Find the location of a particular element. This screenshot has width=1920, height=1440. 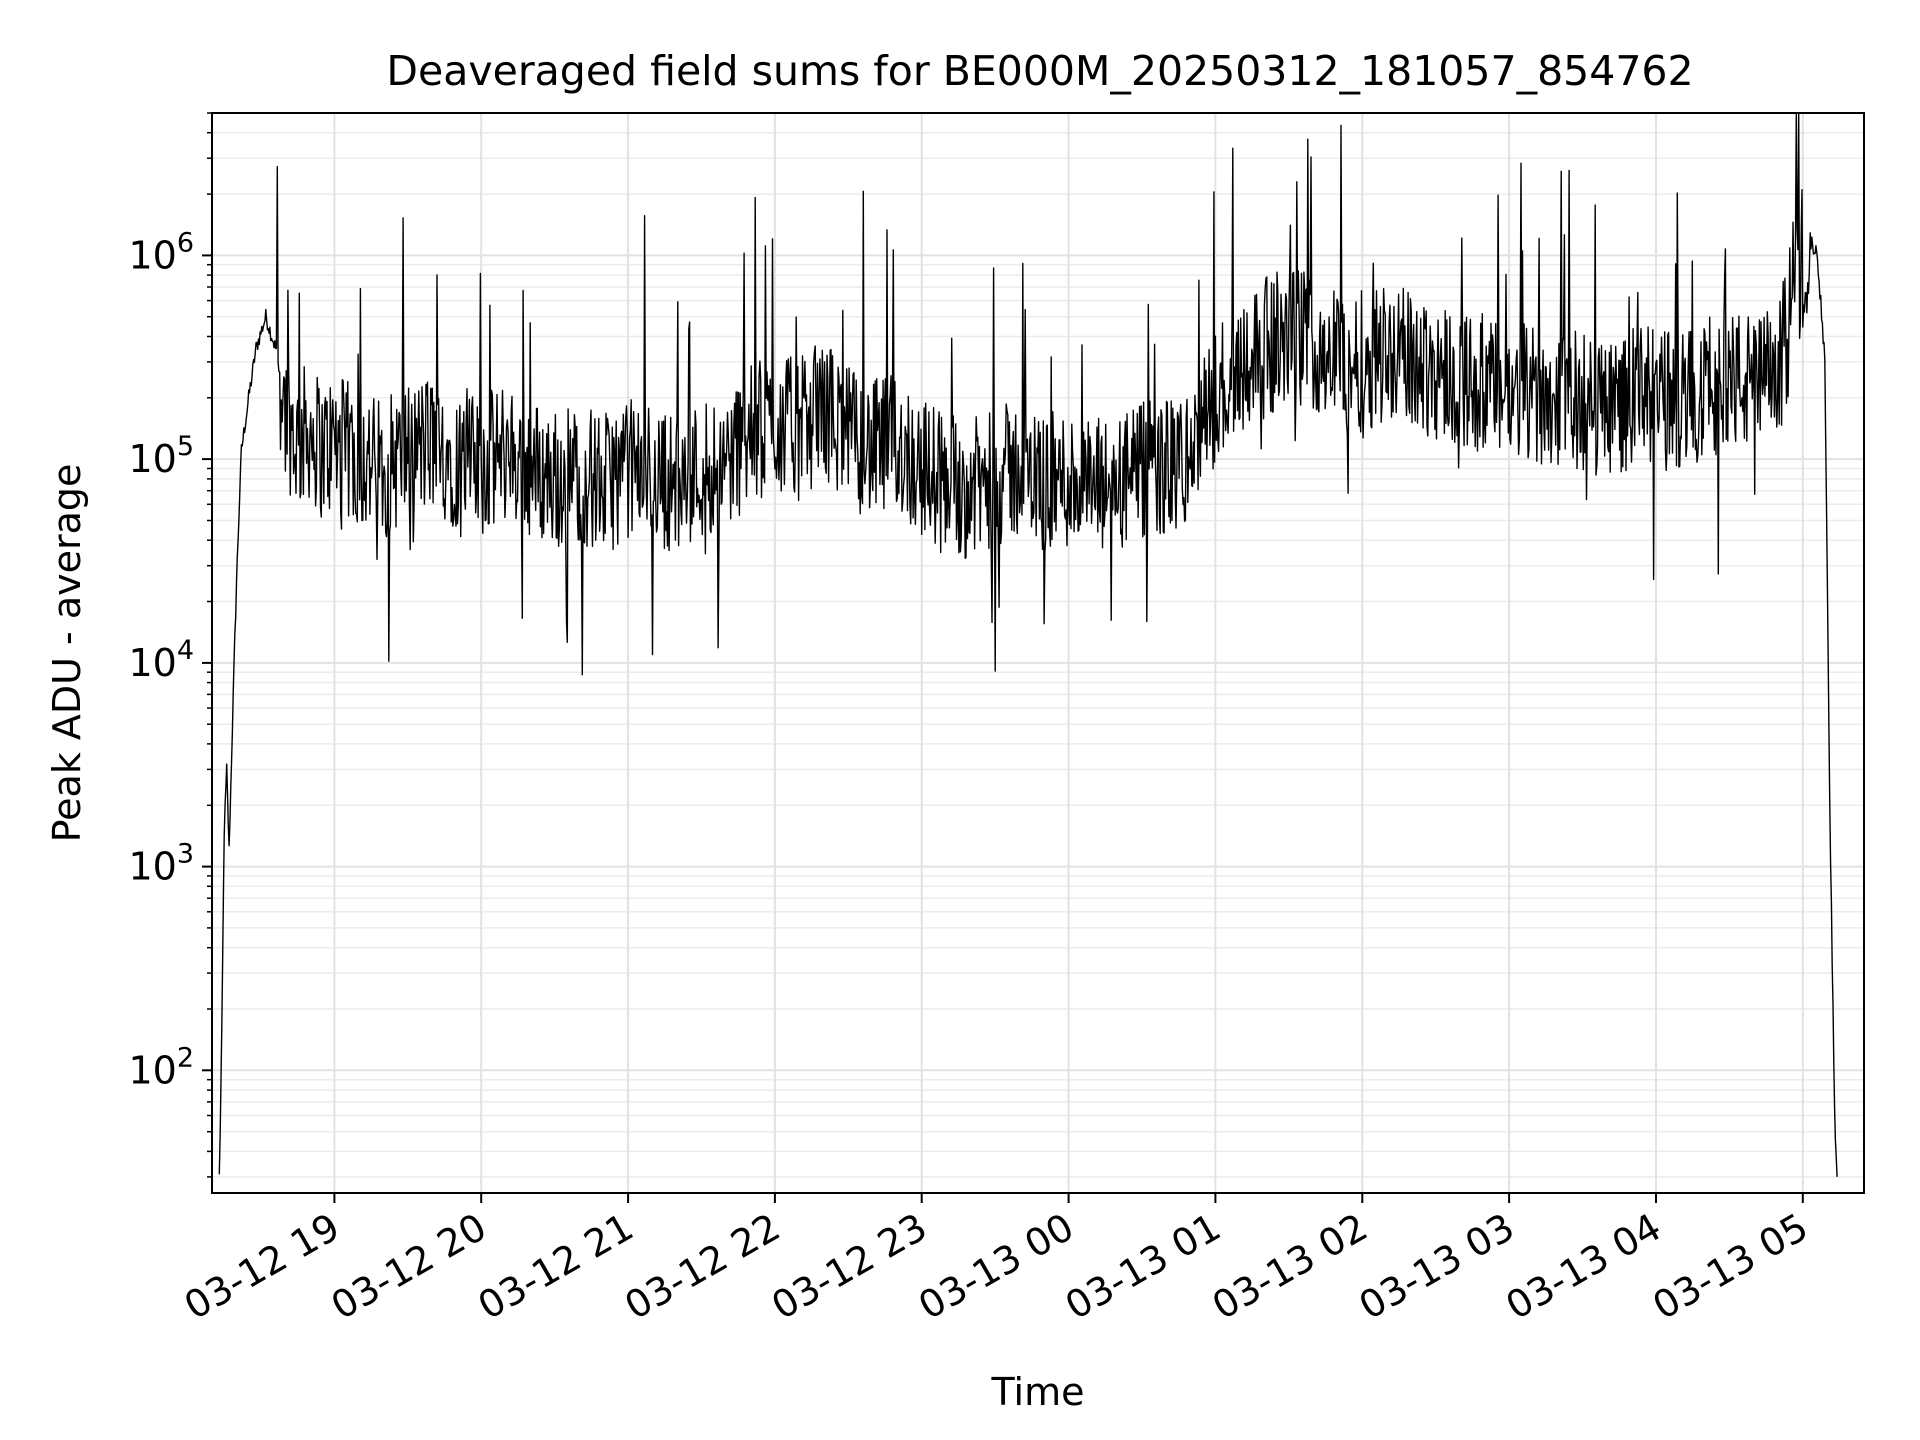

y-tick-label-exponent: 4 is located at coordinates (185, 650).